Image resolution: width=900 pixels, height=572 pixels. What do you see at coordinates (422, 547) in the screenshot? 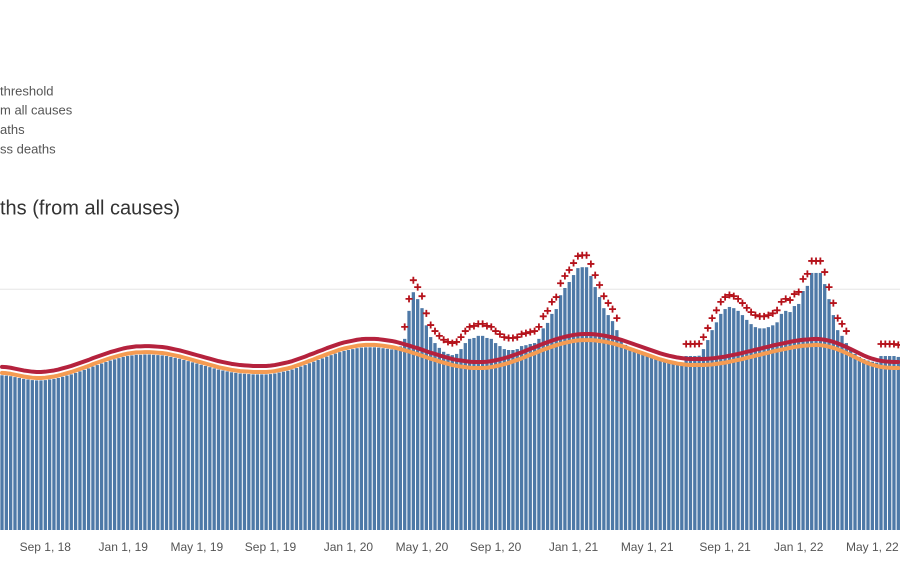
I see `x-tick-label: May 1, 20` at bounding box center [422, 547].